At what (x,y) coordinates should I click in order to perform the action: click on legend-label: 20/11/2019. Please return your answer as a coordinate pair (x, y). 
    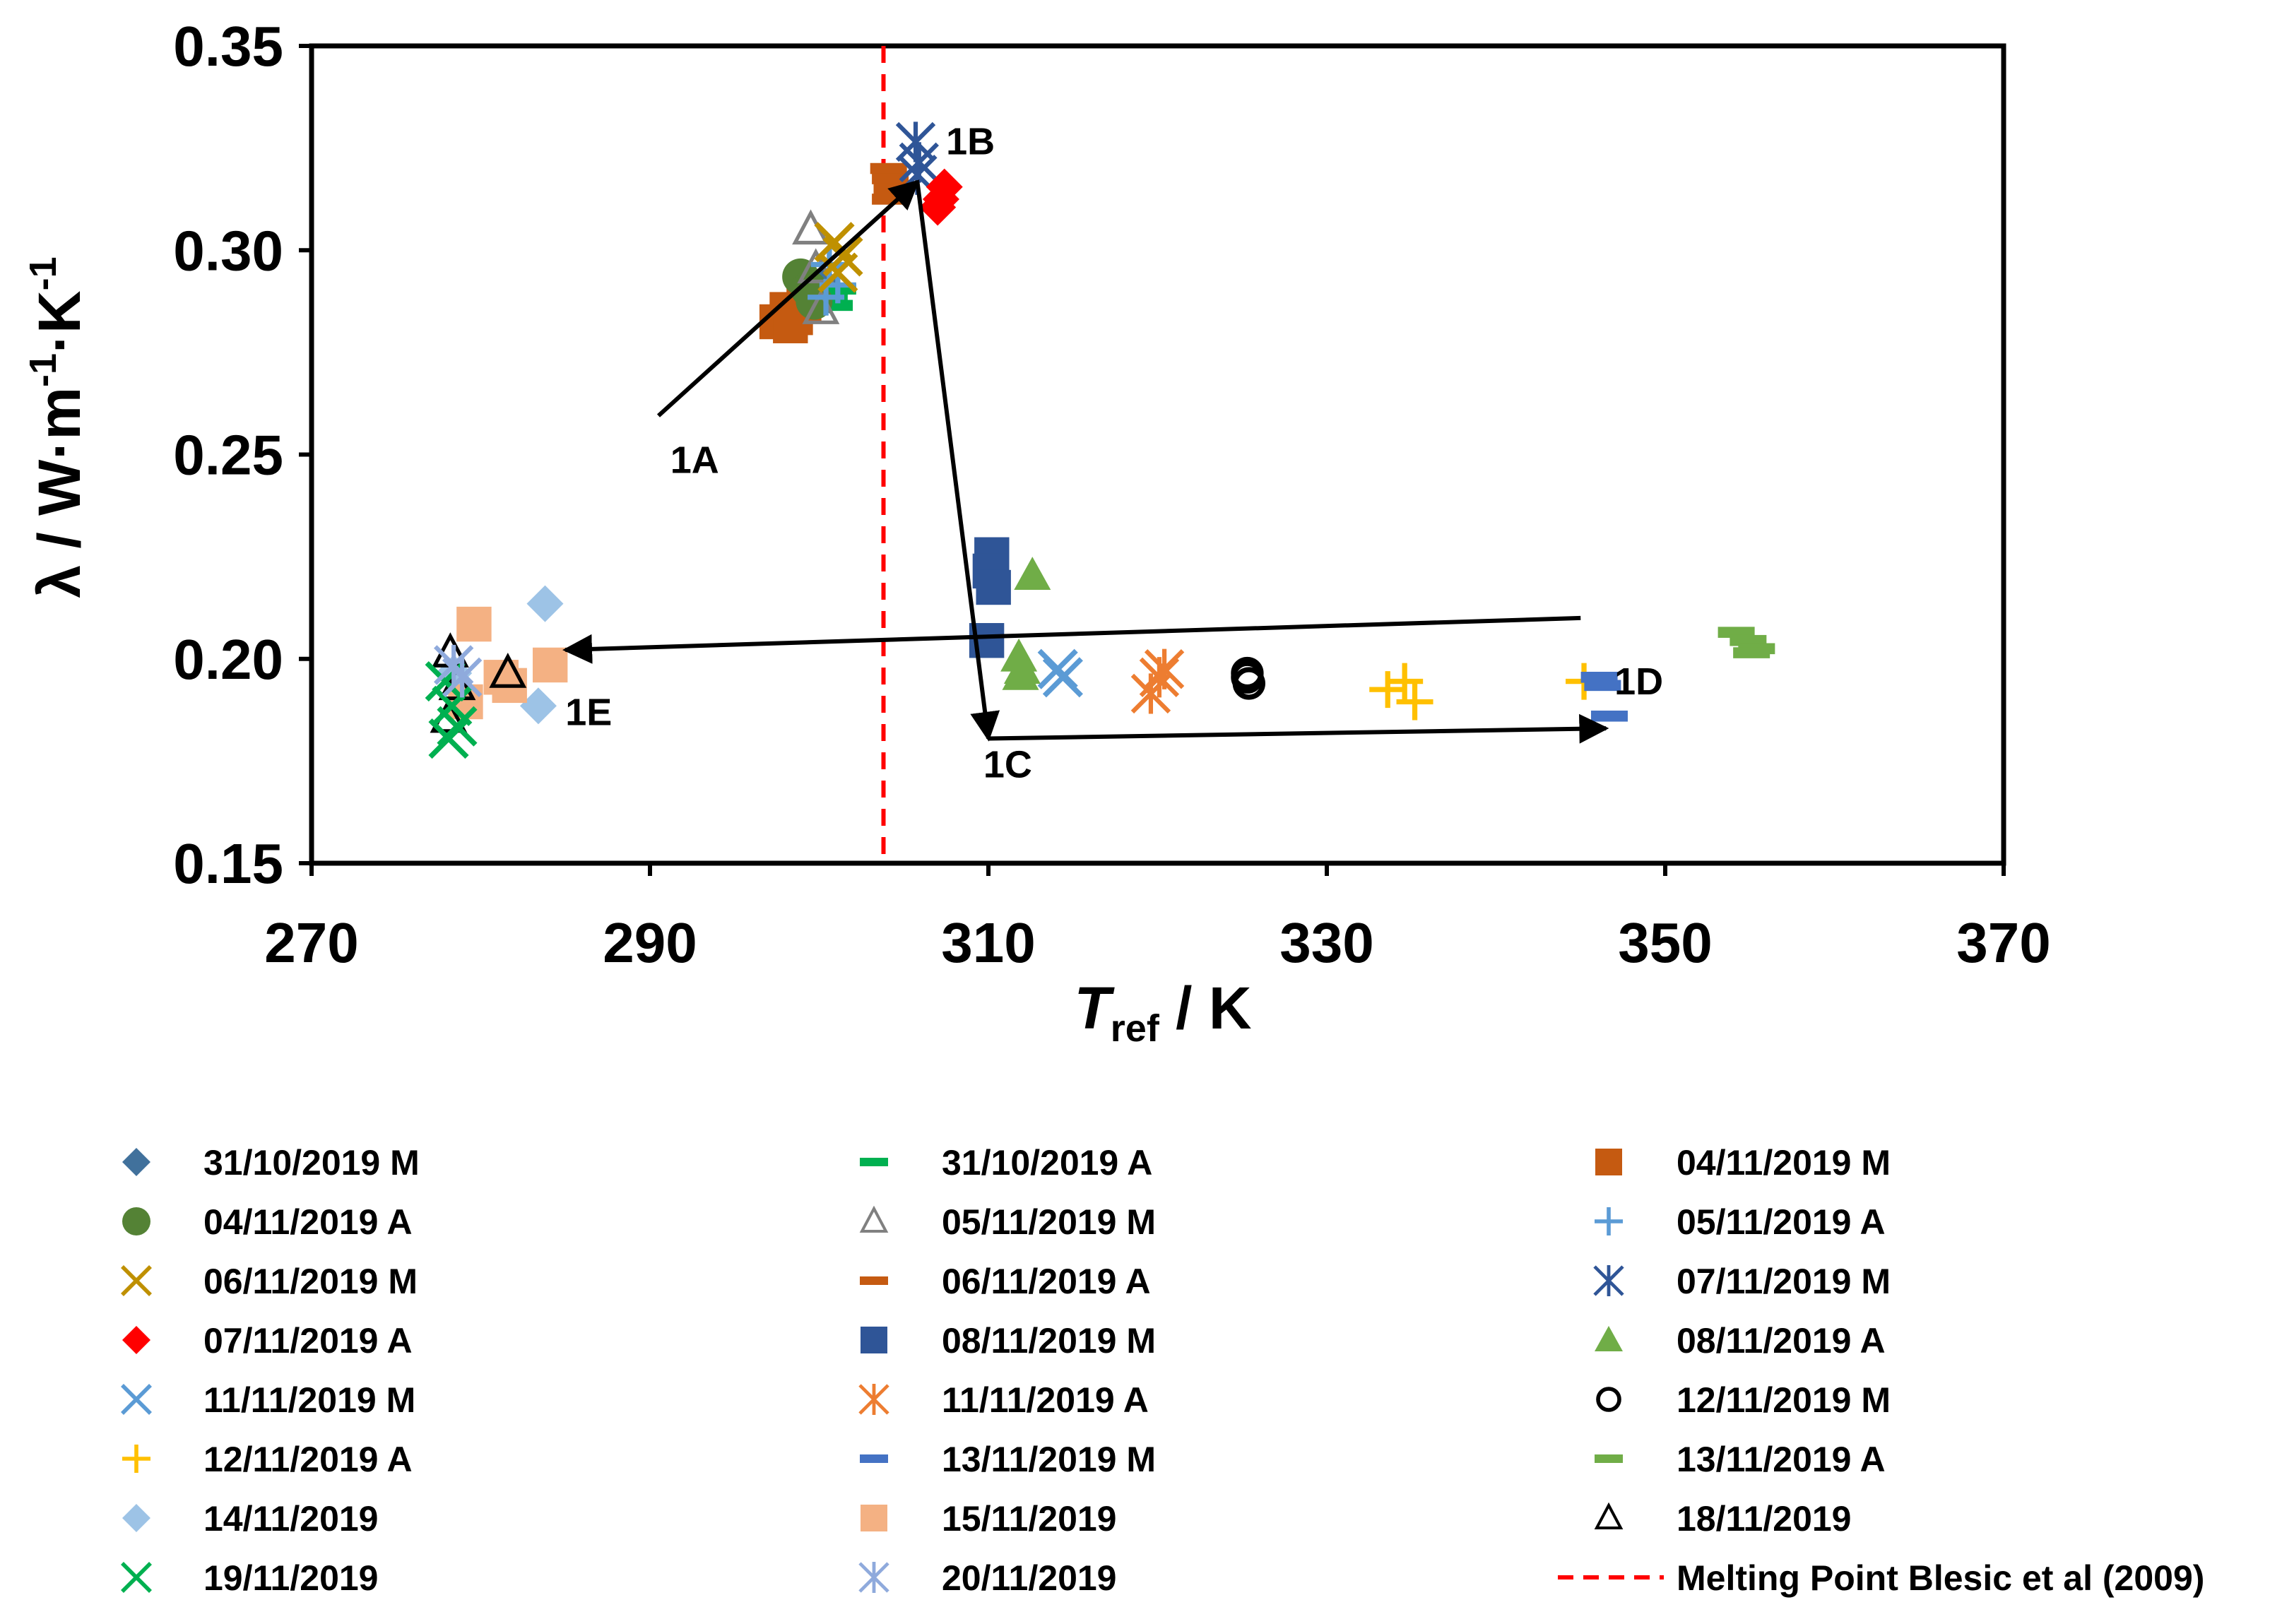
    Looking at the image, I should click on (1029, 1578).